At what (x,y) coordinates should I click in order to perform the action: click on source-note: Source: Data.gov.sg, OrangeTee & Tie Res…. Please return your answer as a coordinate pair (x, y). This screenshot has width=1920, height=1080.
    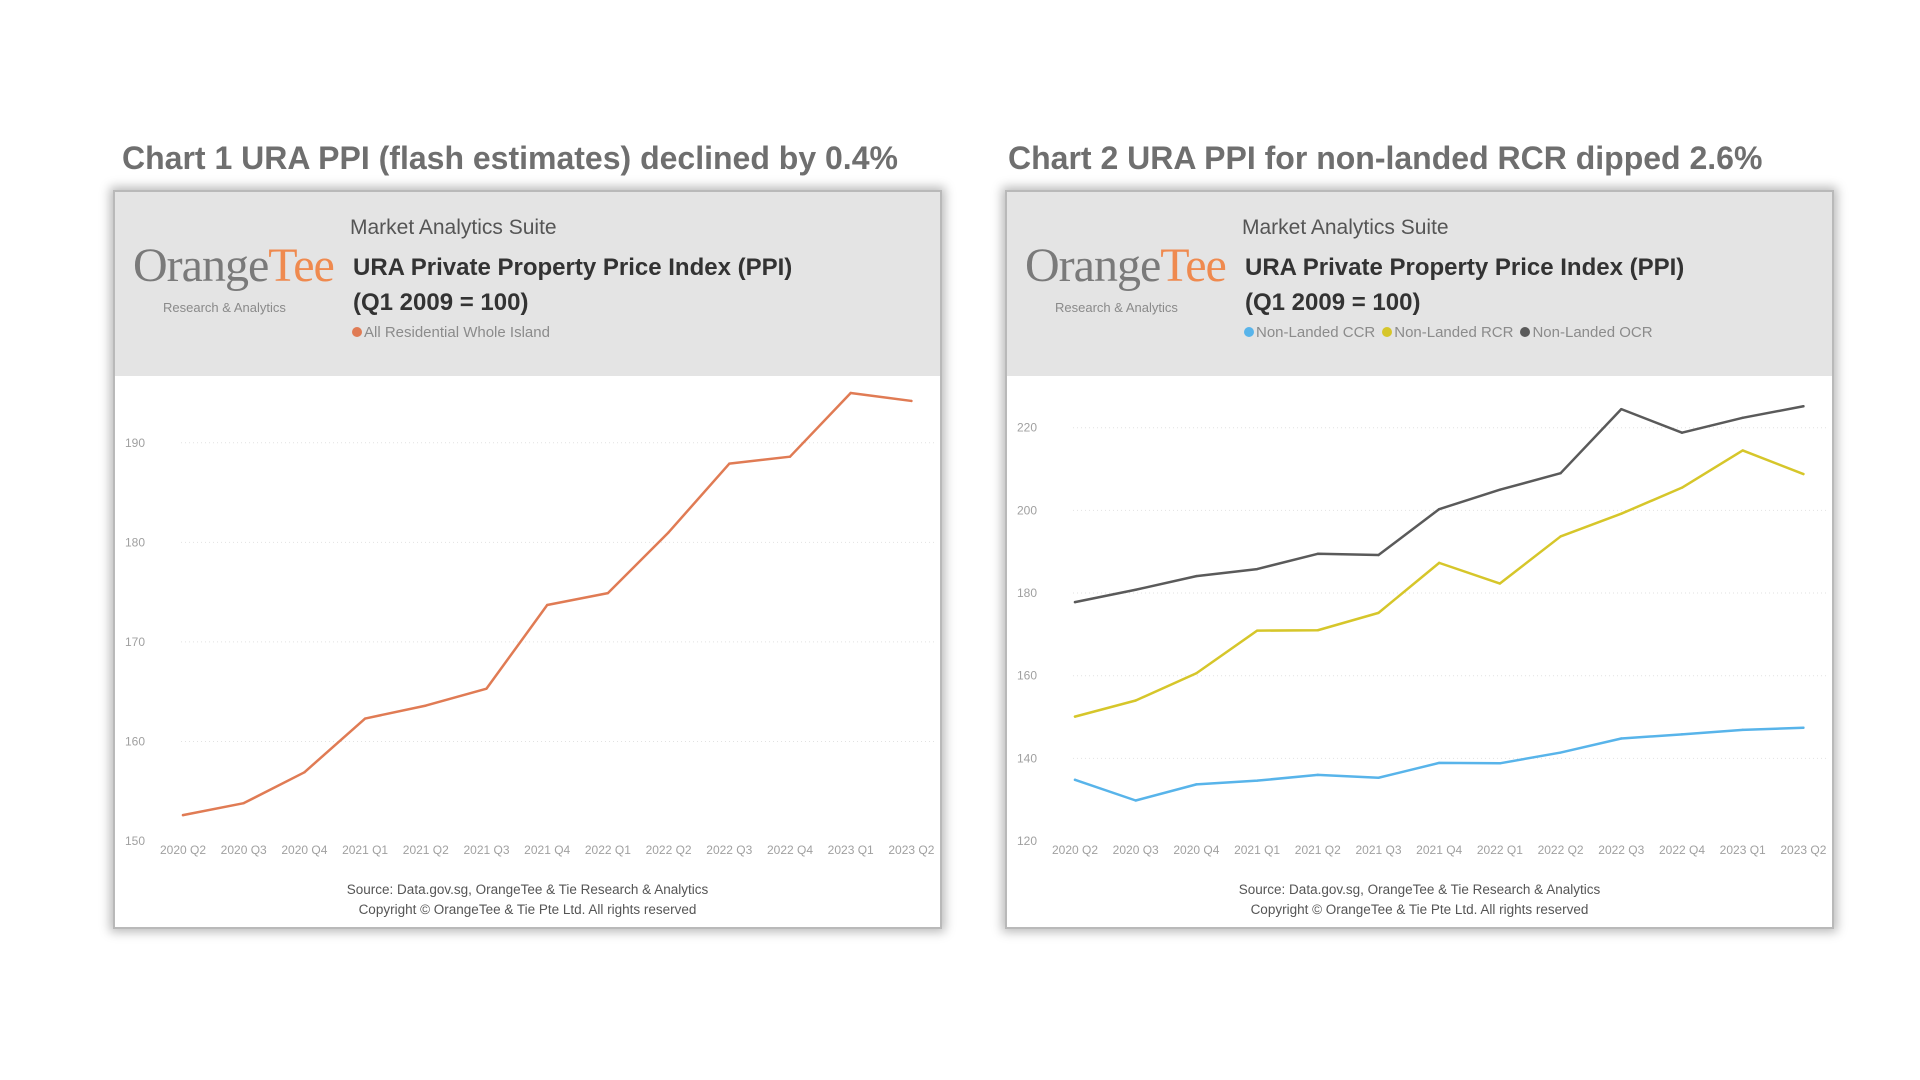
    Looking at the image, I should click on (527, 900).